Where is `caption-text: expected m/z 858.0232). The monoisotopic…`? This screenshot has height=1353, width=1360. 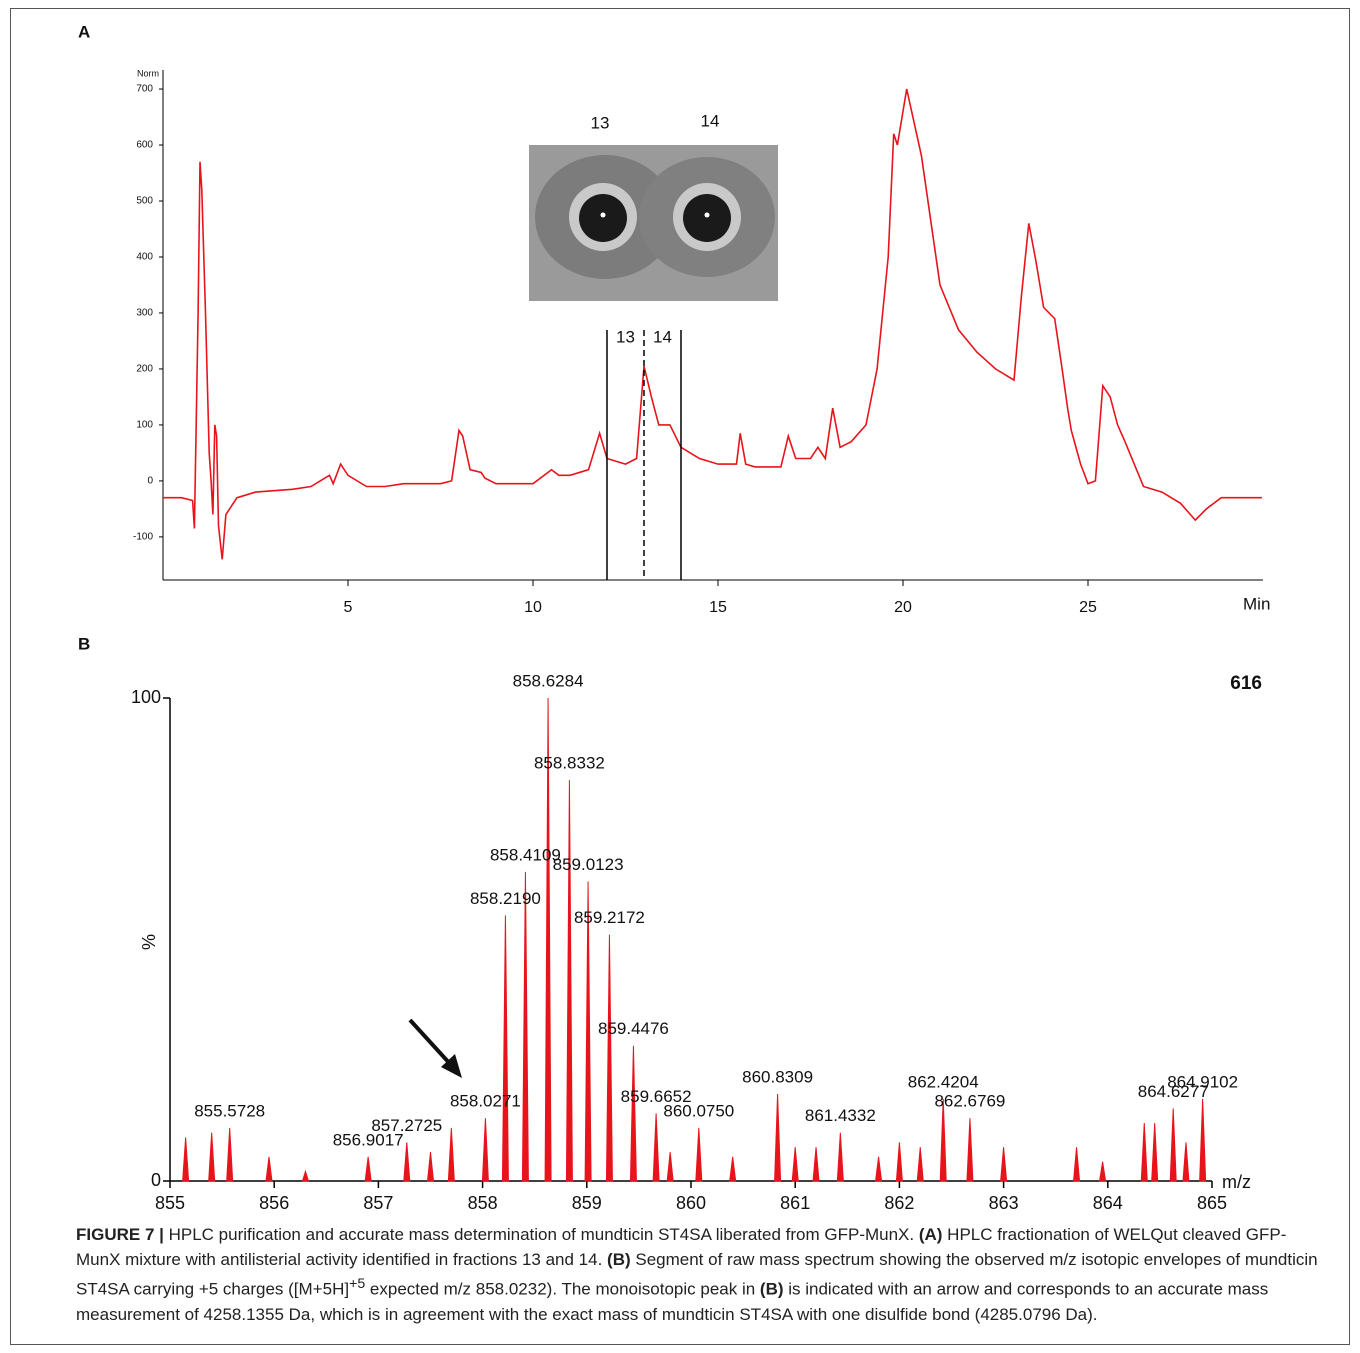
caption-text: expected m/z 858.0232). The monoisotopic… is located at coordinates (562, 1289).